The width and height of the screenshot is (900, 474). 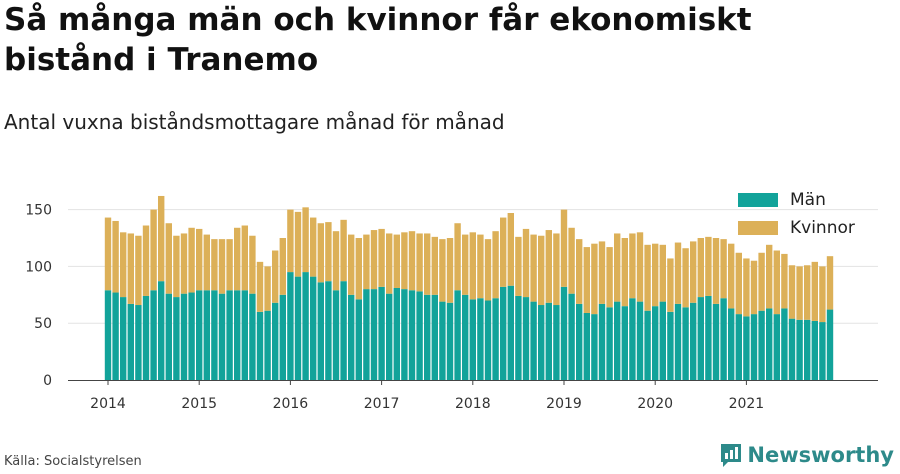 I want to click on legend-label-men: Män, so click(x=808, y=200).